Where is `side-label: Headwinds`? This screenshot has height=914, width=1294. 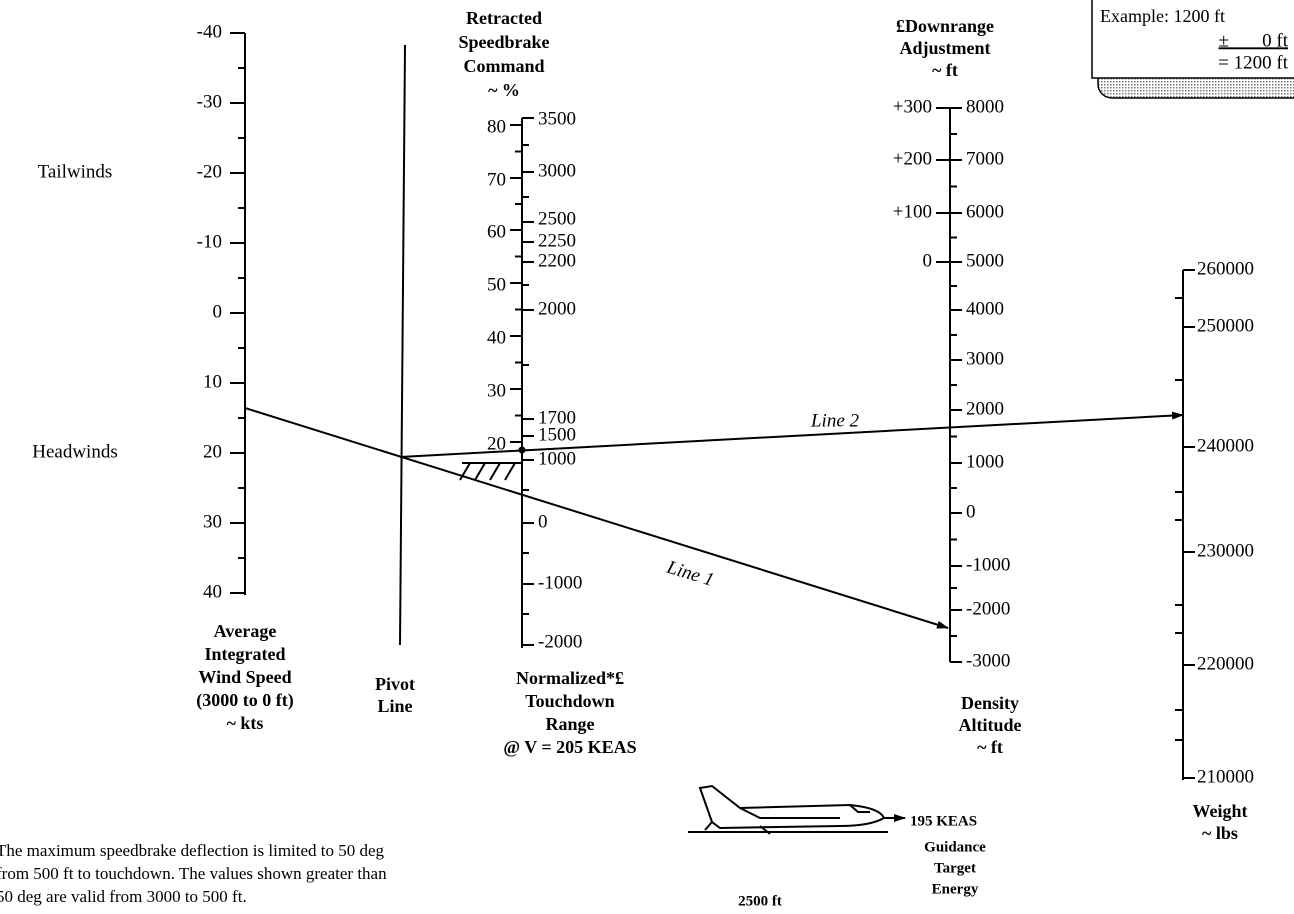 side-label: Headwinds is located at coordinates (74, 451).